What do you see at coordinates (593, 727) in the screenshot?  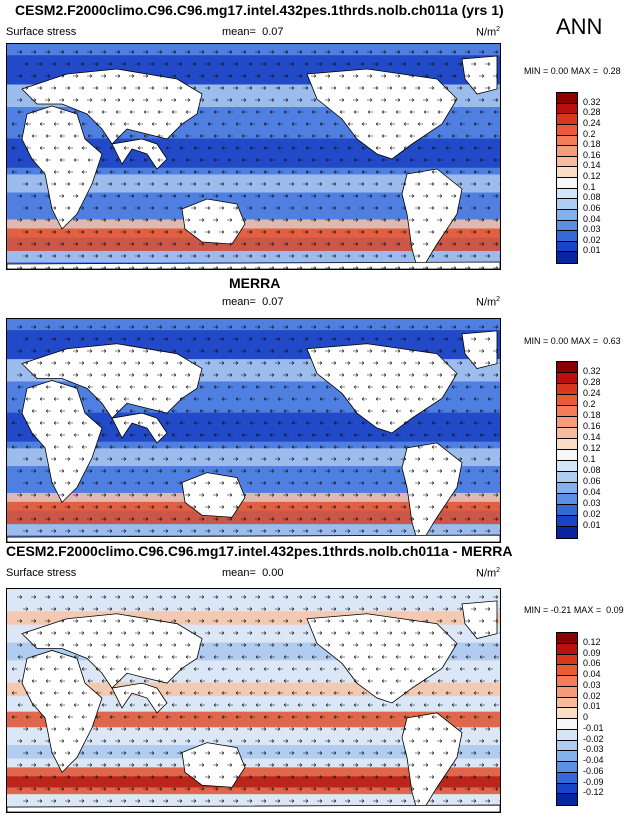 I see `colorbar-tick-label: -0.01` at bounding box center [593, 727].